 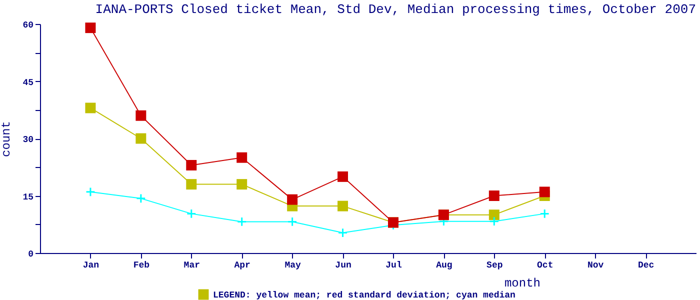 What do you see at coordinates (192, 265) in the screenshot?
I see `x-tick-label: Mar` at bounding box center [192, 265].